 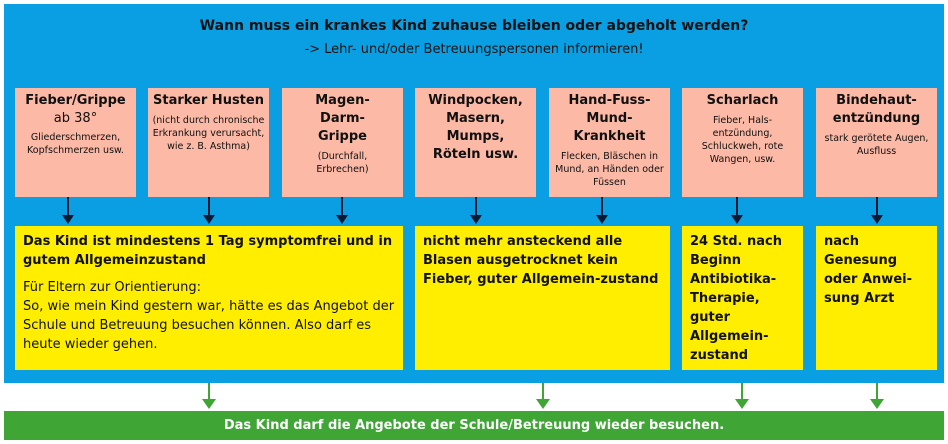 What do you see at coordinates (75, 118) in the screenshot?
I see `symptom-sub: ab 38°` at bounding box center [75, 118].